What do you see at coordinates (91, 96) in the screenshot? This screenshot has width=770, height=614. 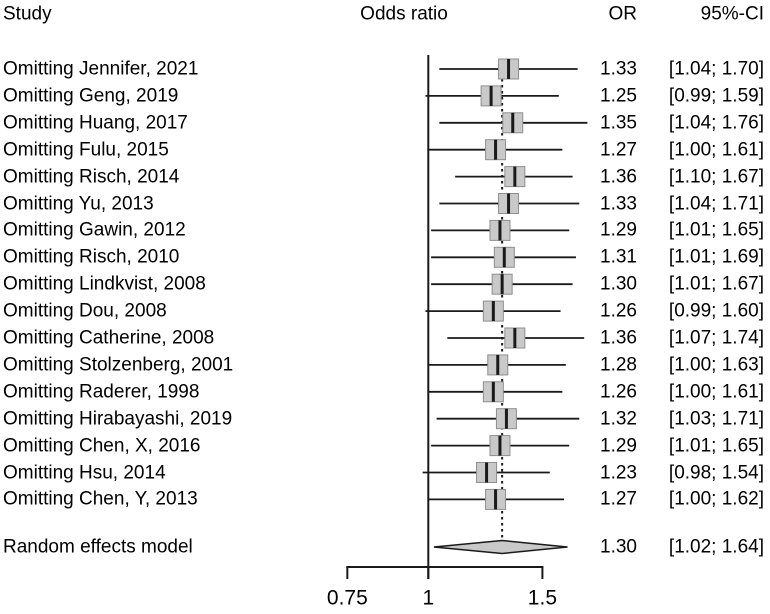 I see `study-row-label: Omitting Geng, 2019` at bounding box center [91, 96].